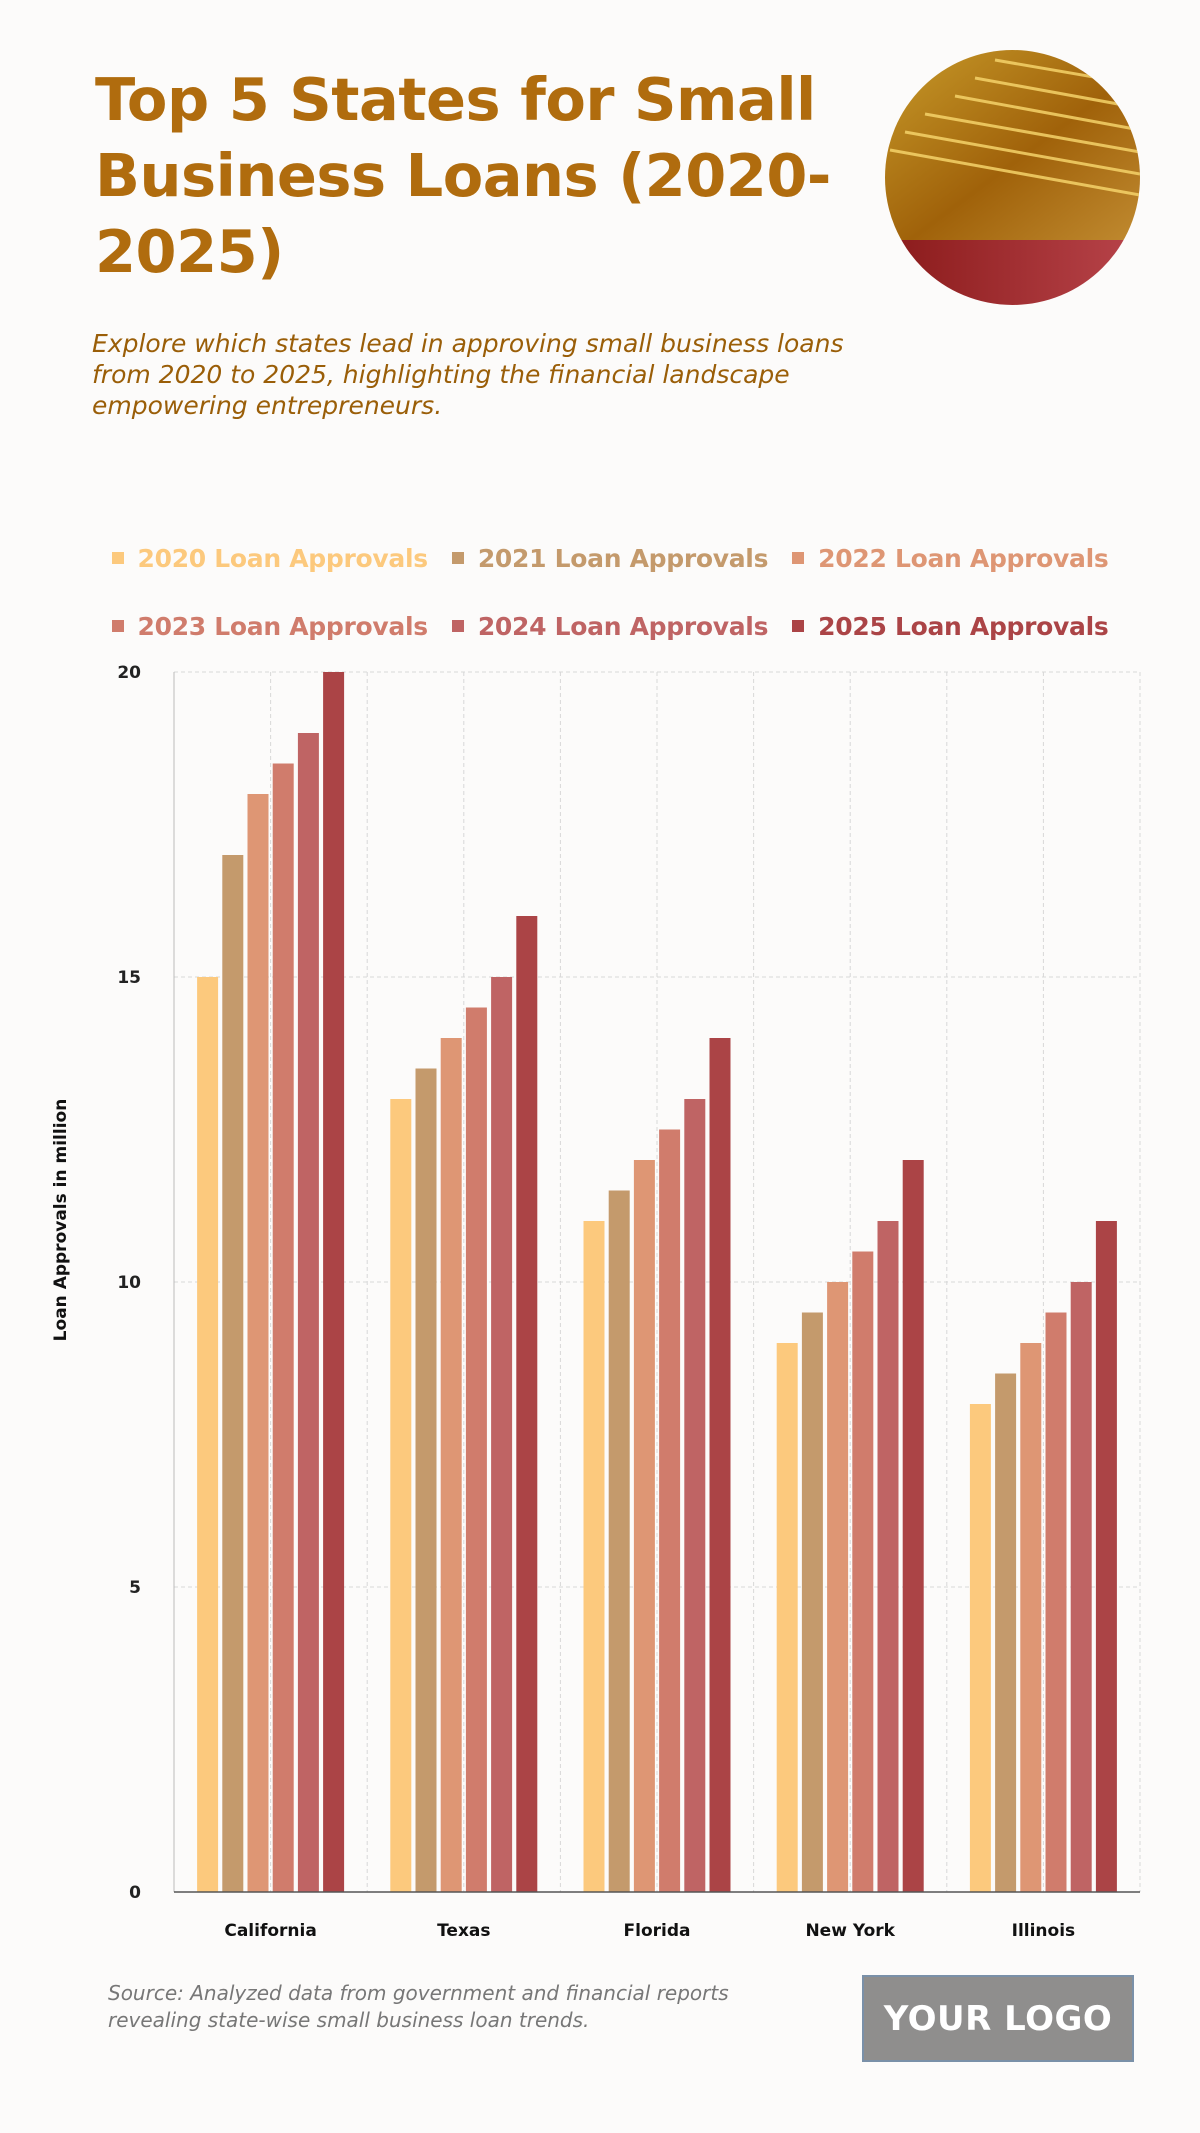 The image size is (1200, 2133). I want to click on y-tick-label: 20, so click(129, 673).